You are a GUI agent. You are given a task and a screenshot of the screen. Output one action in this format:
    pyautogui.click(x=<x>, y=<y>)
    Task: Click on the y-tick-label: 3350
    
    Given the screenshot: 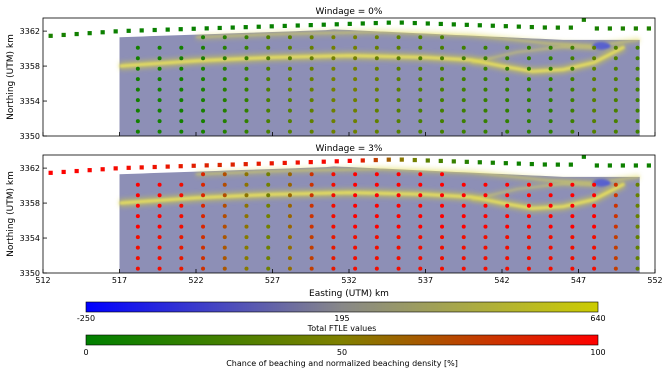 What is the action you would take?
    pyautogui.click(x=30, y=273)
    